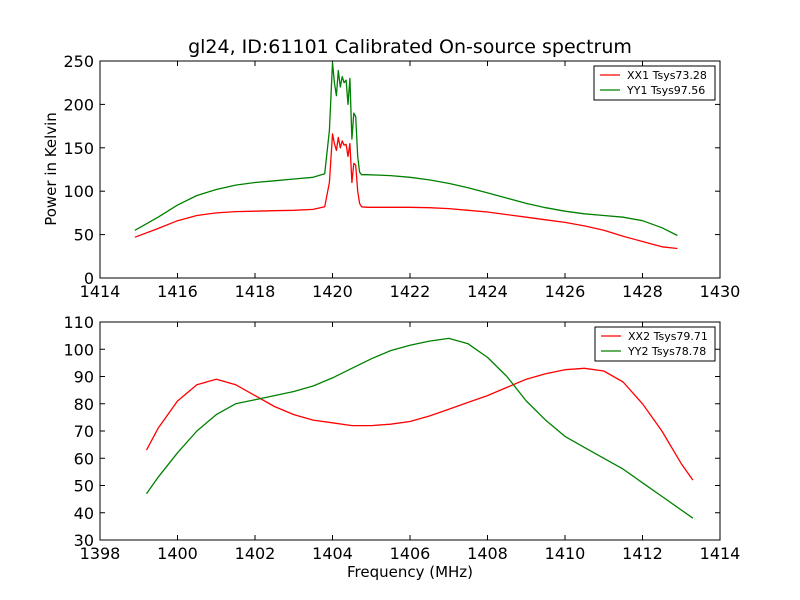 Image resolution: width=800 pixels, height=600 pixels. What do you see at coordinates (487, 291) in the screenshot?
I see `x-tick-label: 1424` at bounding box center [487, 291].